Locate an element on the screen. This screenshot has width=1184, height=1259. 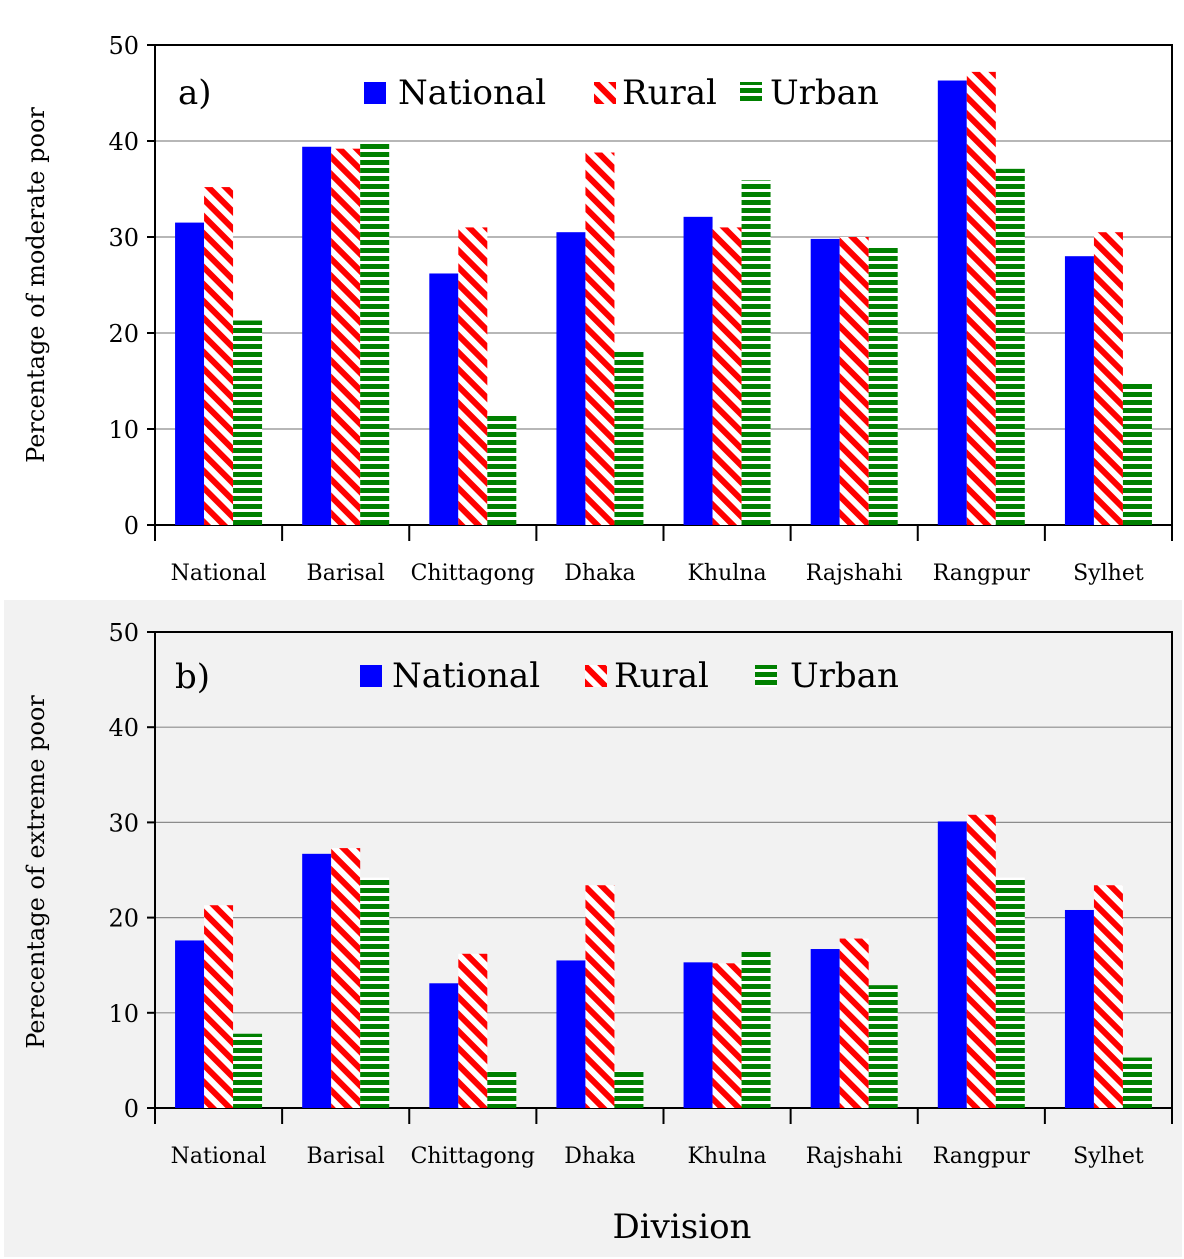
x-axis-title: Division is located at coordinates (682, 1227).